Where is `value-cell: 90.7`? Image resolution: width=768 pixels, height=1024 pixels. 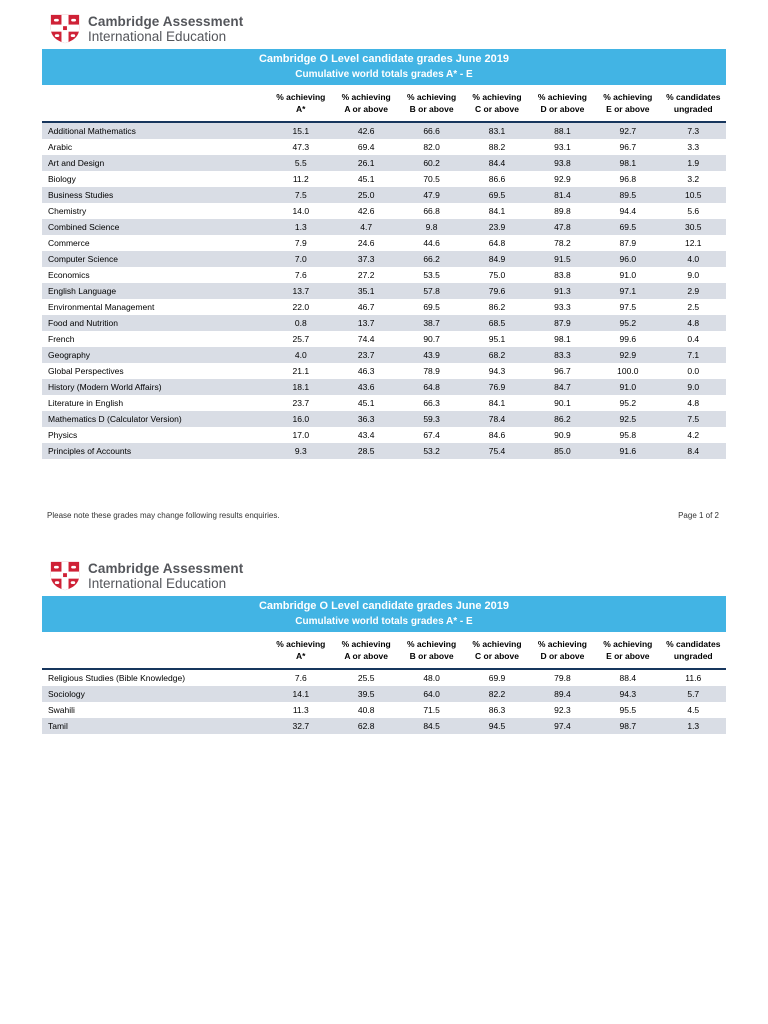 value-cell: 90.7 is located at coordinates (431, 338).